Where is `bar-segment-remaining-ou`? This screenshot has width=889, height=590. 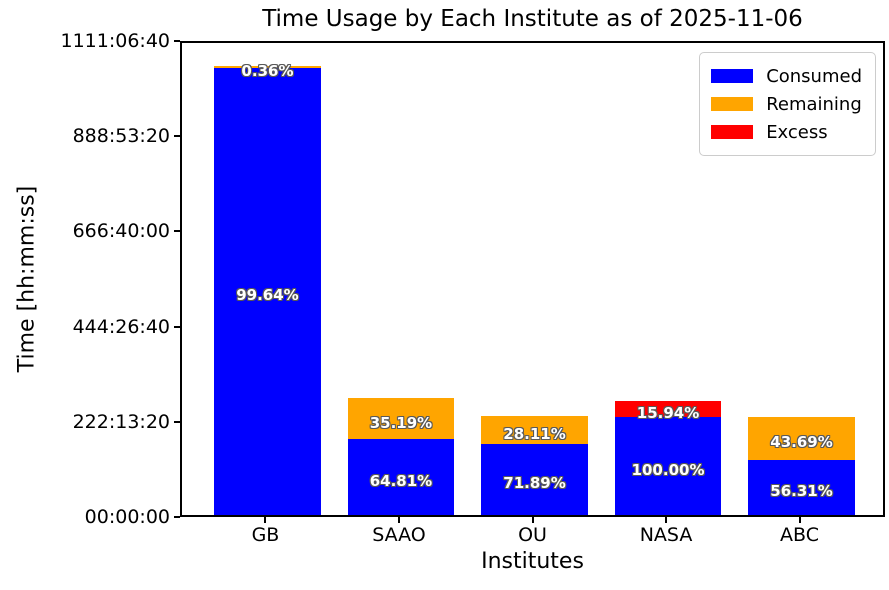
bar-segment-remaining-ou is located at coordinates (534, 430).